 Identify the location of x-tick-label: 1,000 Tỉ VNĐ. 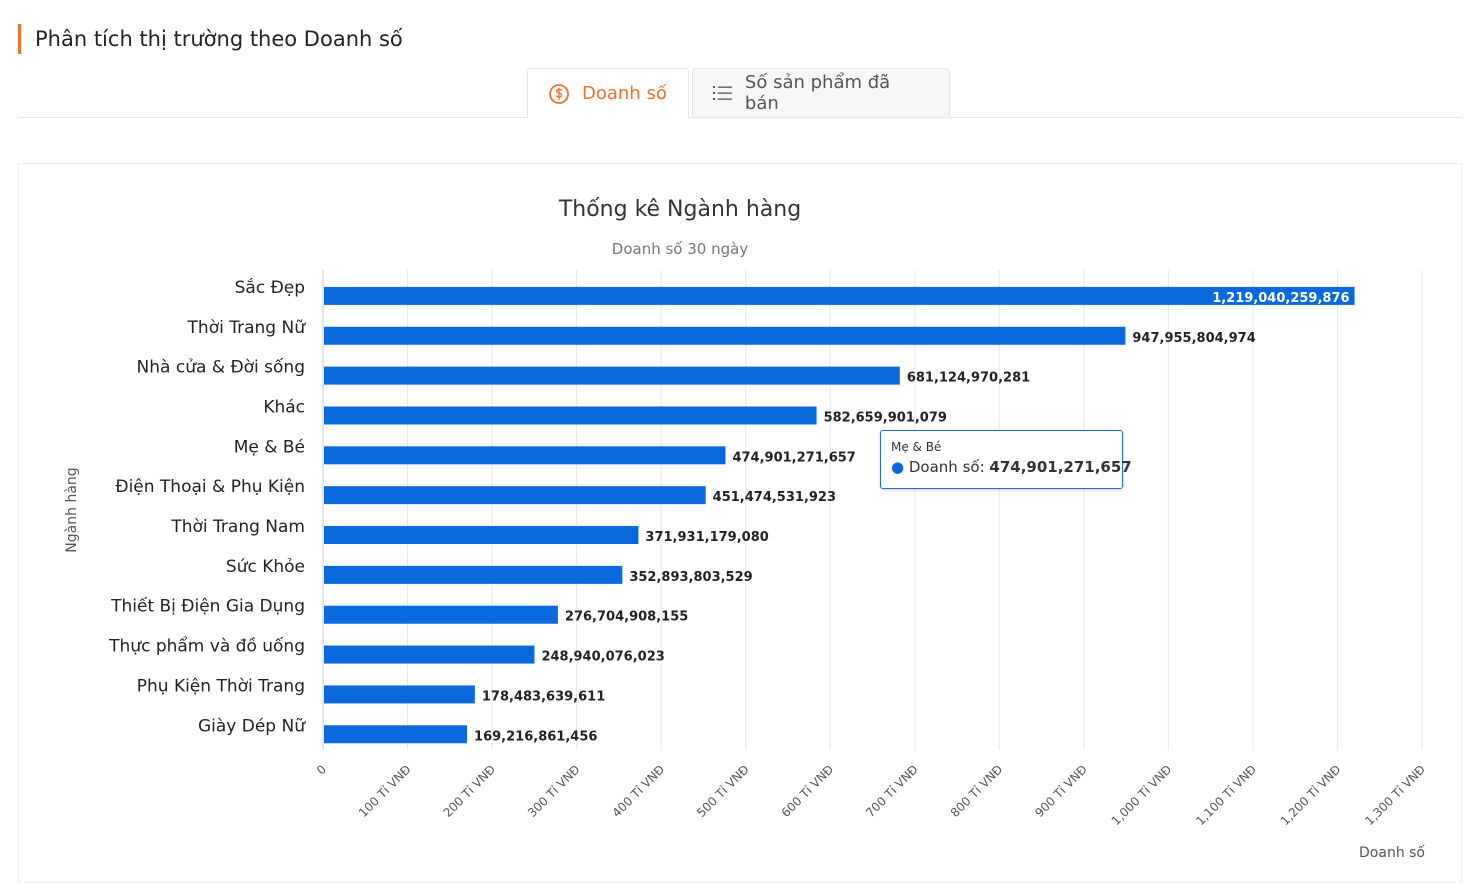
(1142, 795).